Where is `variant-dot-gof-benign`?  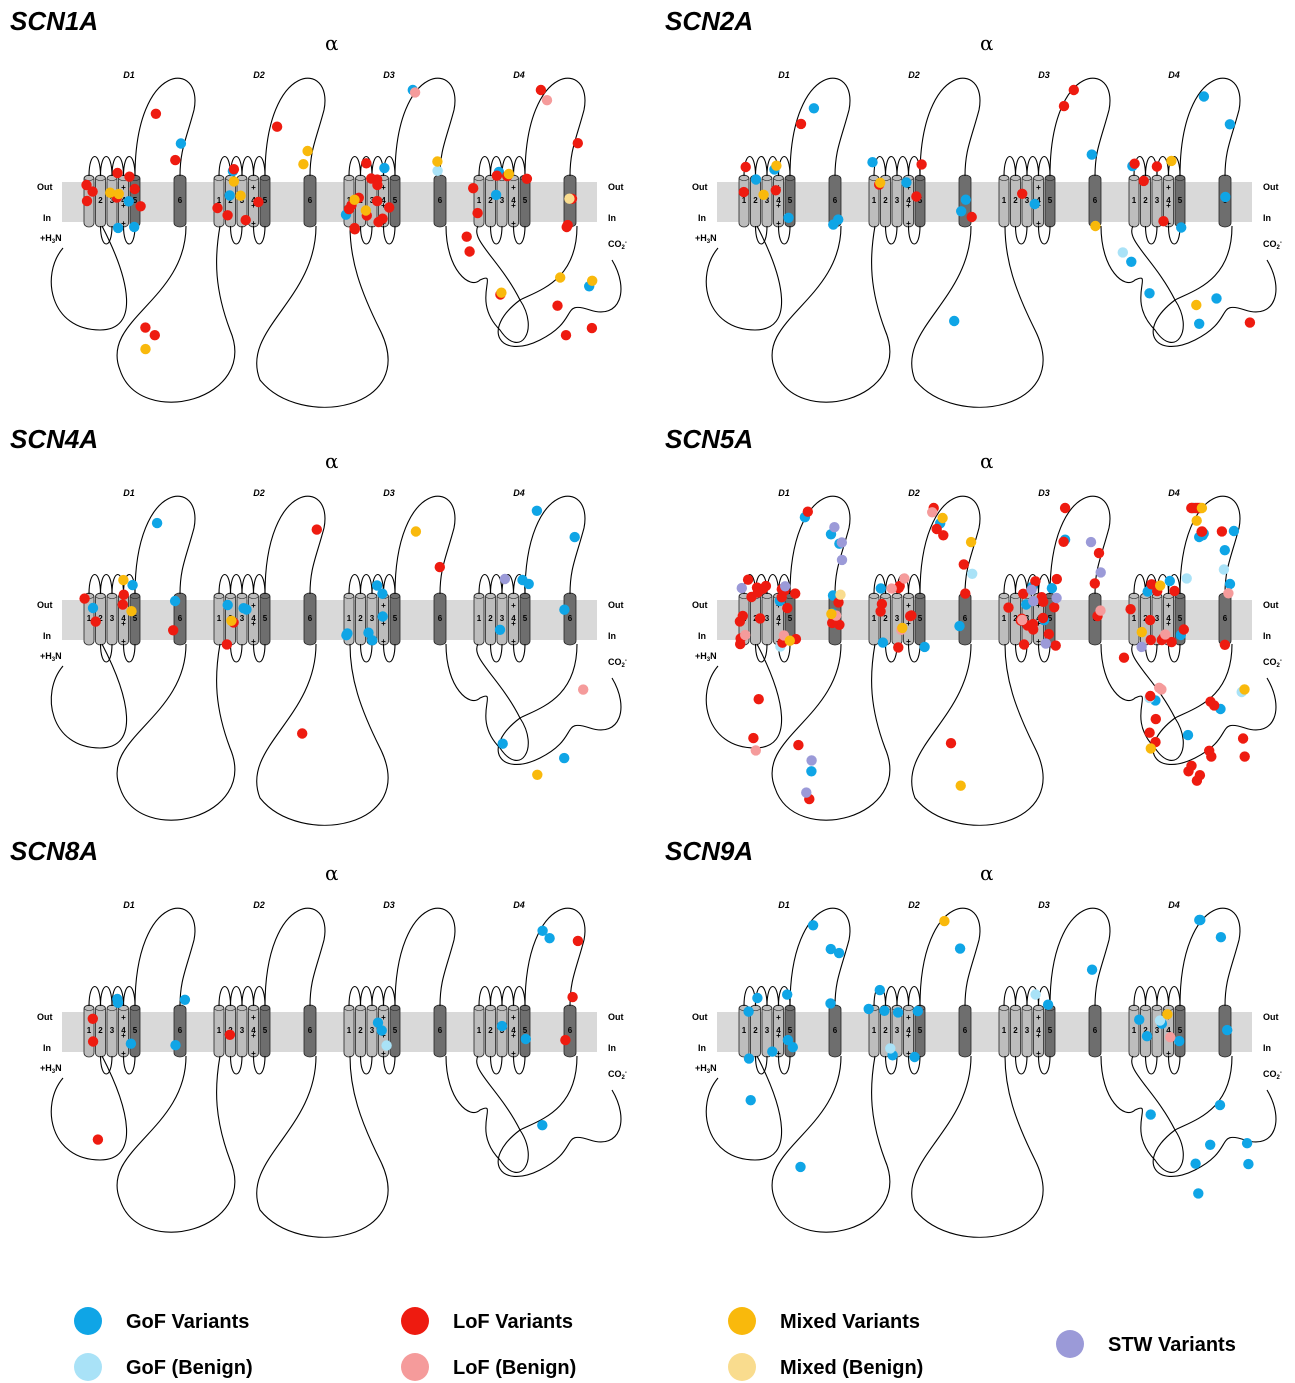 variant-dot-gof-benign is located at coordinates (386, 1045).